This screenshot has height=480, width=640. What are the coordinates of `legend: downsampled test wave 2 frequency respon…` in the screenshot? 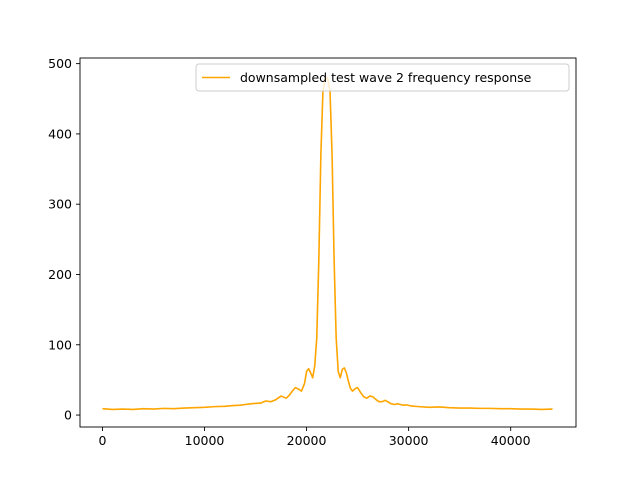 It's located at (382, 77).